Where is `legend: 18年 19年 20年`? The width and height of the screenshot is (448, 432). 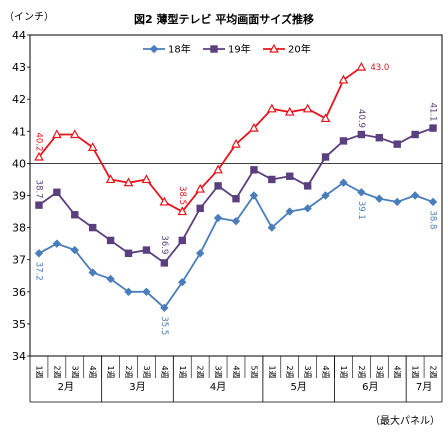 legend: 18年 19年 20年 is located at coordinates (227, 49).